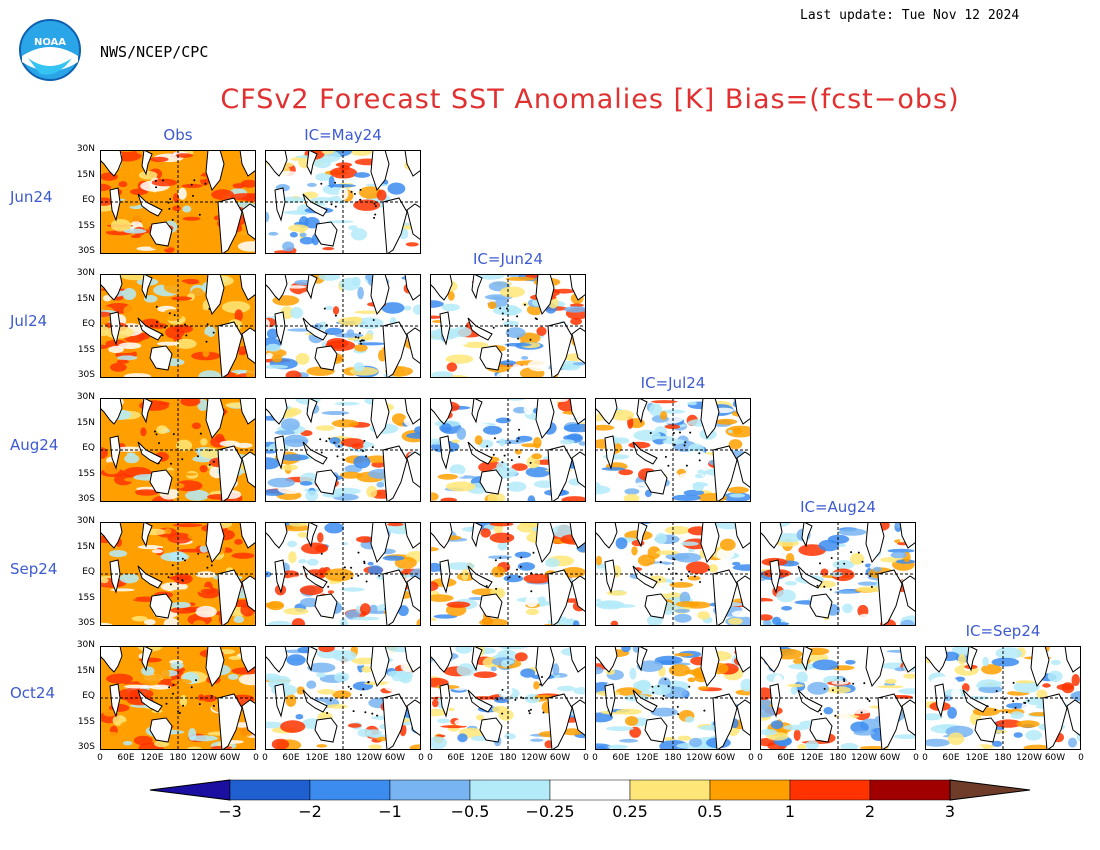 The width and height of the screenshot is (1100, 850). What do you see at coordinates (230, 811) in the screenshot?
I see `colorbar-tick-label: −3` at bounding box center [230, 811].